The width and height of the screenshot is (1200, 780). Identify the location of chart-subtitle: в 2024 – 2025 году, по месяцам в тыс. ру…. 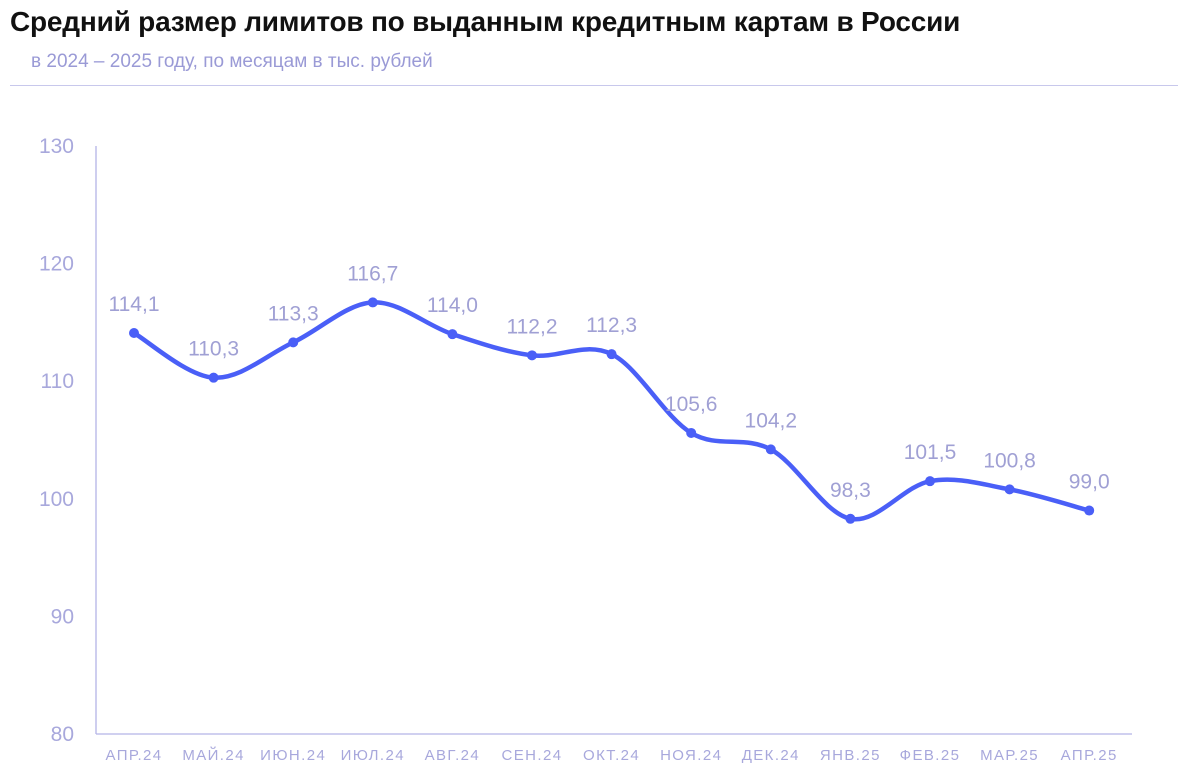
(232, 61).